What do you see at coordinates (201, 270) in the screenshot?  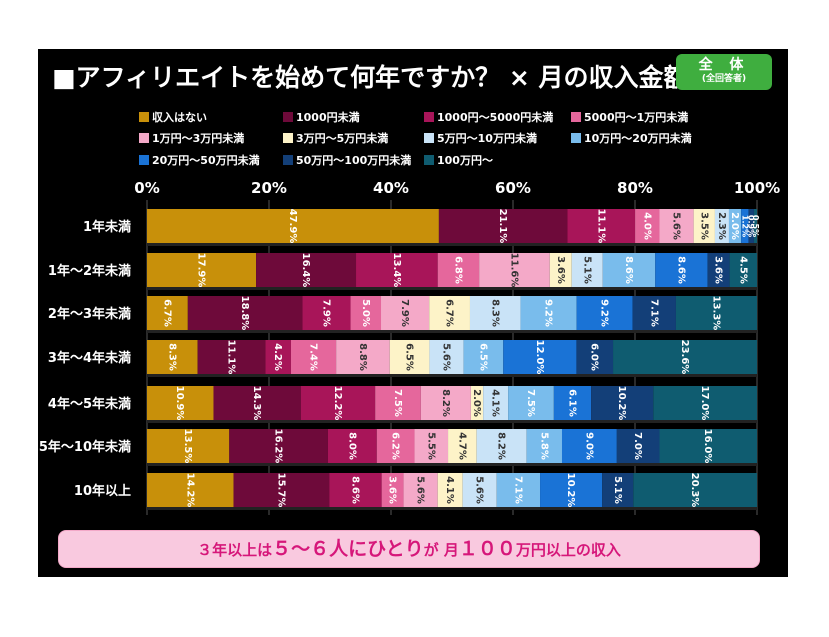 I see `data-label: 17.9%` at bounding box center [201, 270].